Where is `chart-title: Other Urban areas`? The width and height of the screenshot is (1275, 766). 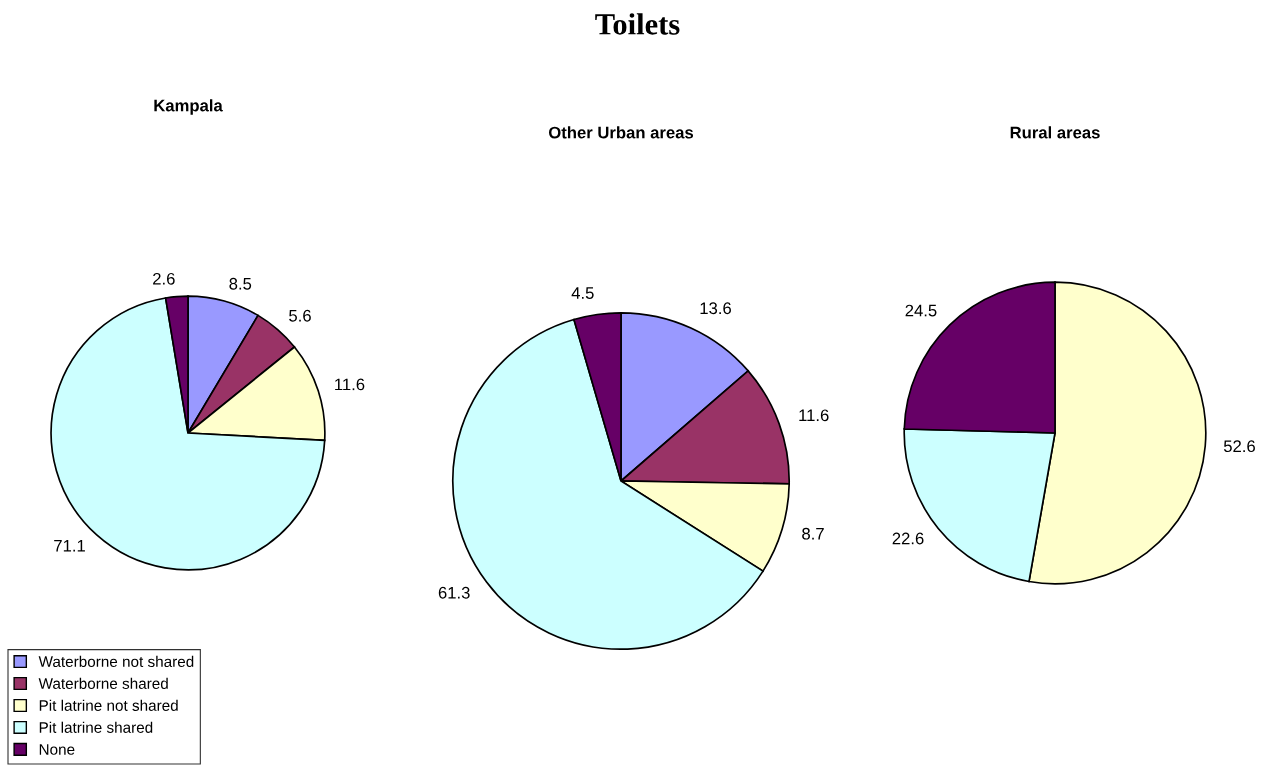
chart-title: Other Urban areas is located at coordinates (621, 132).